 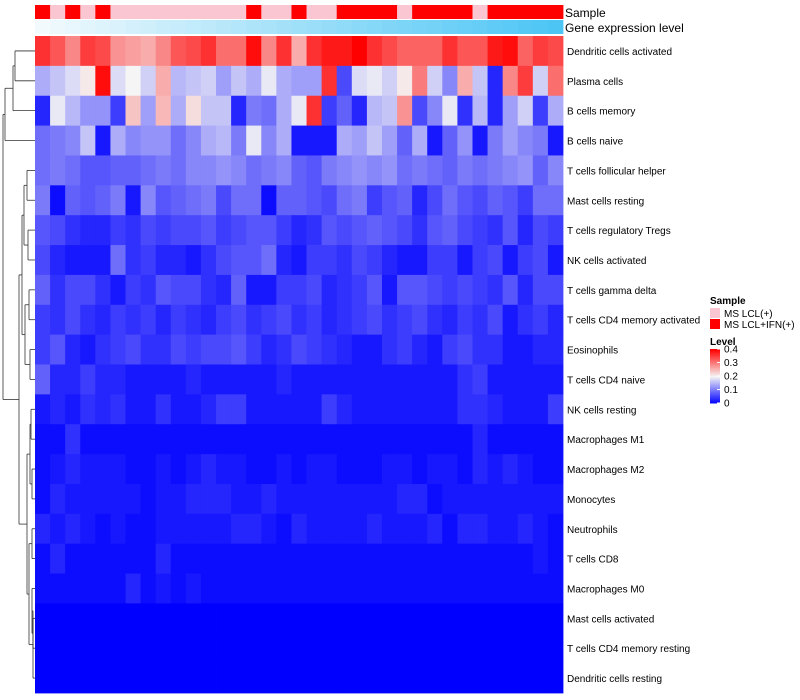 What do you see at coordinates (723, 342) in the screenshot?
I see `legend-level-title: Level` at bounding box center [723, 342].